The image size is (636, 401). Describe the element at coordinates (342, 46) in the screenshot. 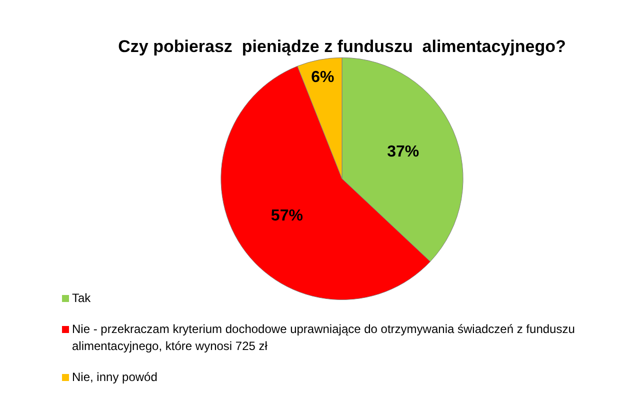

I see `chart-title: Czy pobierasz pieniądze z funduszu alimentacyjnego?` at that location.